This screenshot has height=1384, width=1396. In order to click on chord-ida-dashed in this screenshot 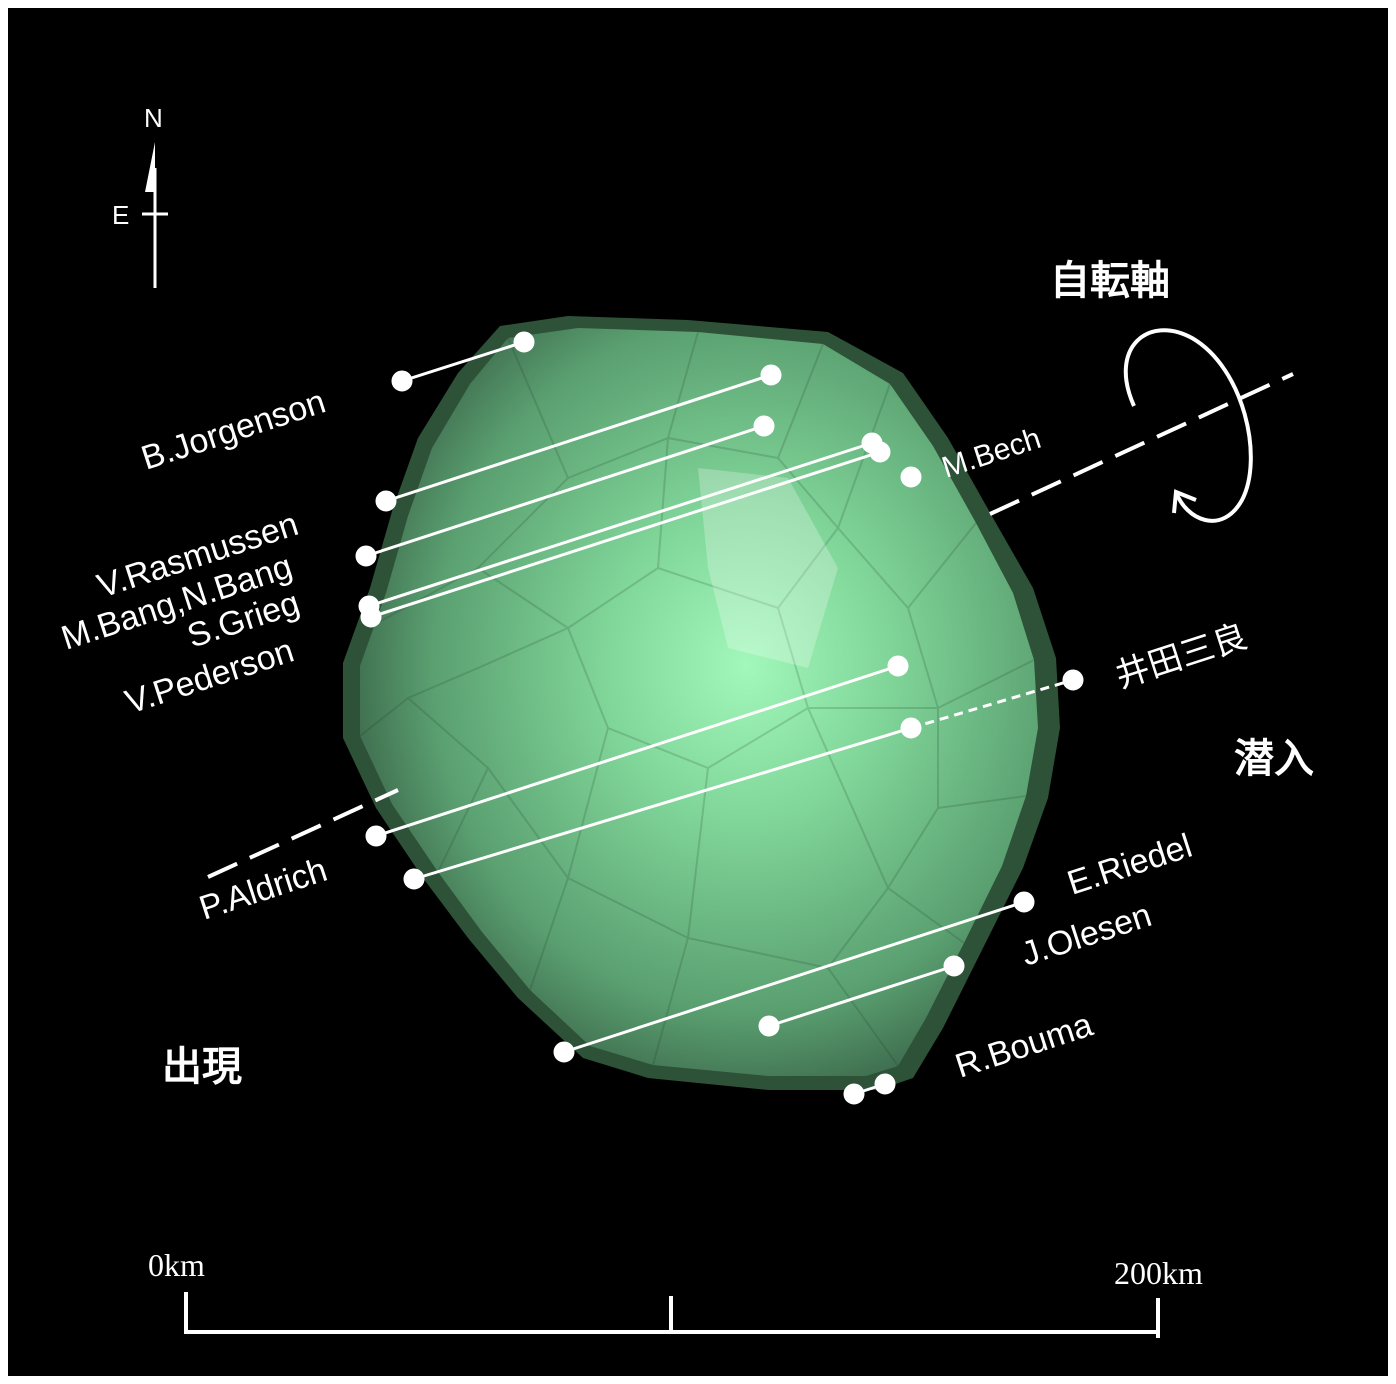, I will do `click(992, 704)`.